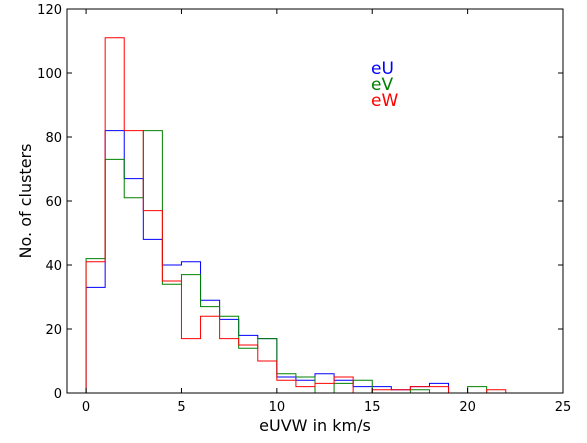  What do you see at coordinates (53, 330) in the screenshot?
I see `y-tick-label: 20` at bounding box center [53, 330].